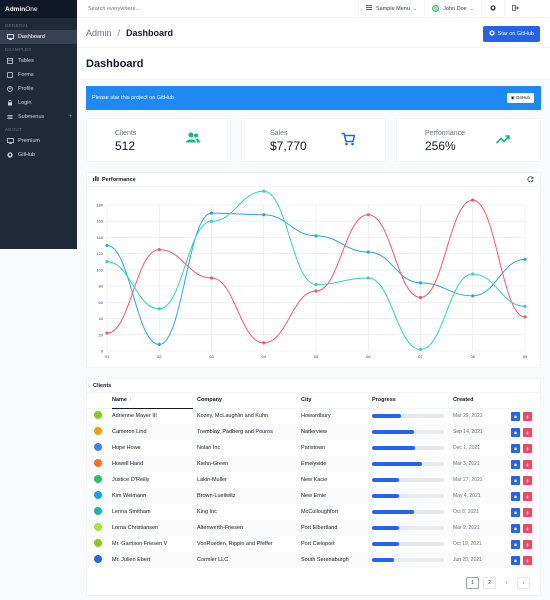 This screenshot has height=600, width=550. I want to click on avatar, so click(98, 463).